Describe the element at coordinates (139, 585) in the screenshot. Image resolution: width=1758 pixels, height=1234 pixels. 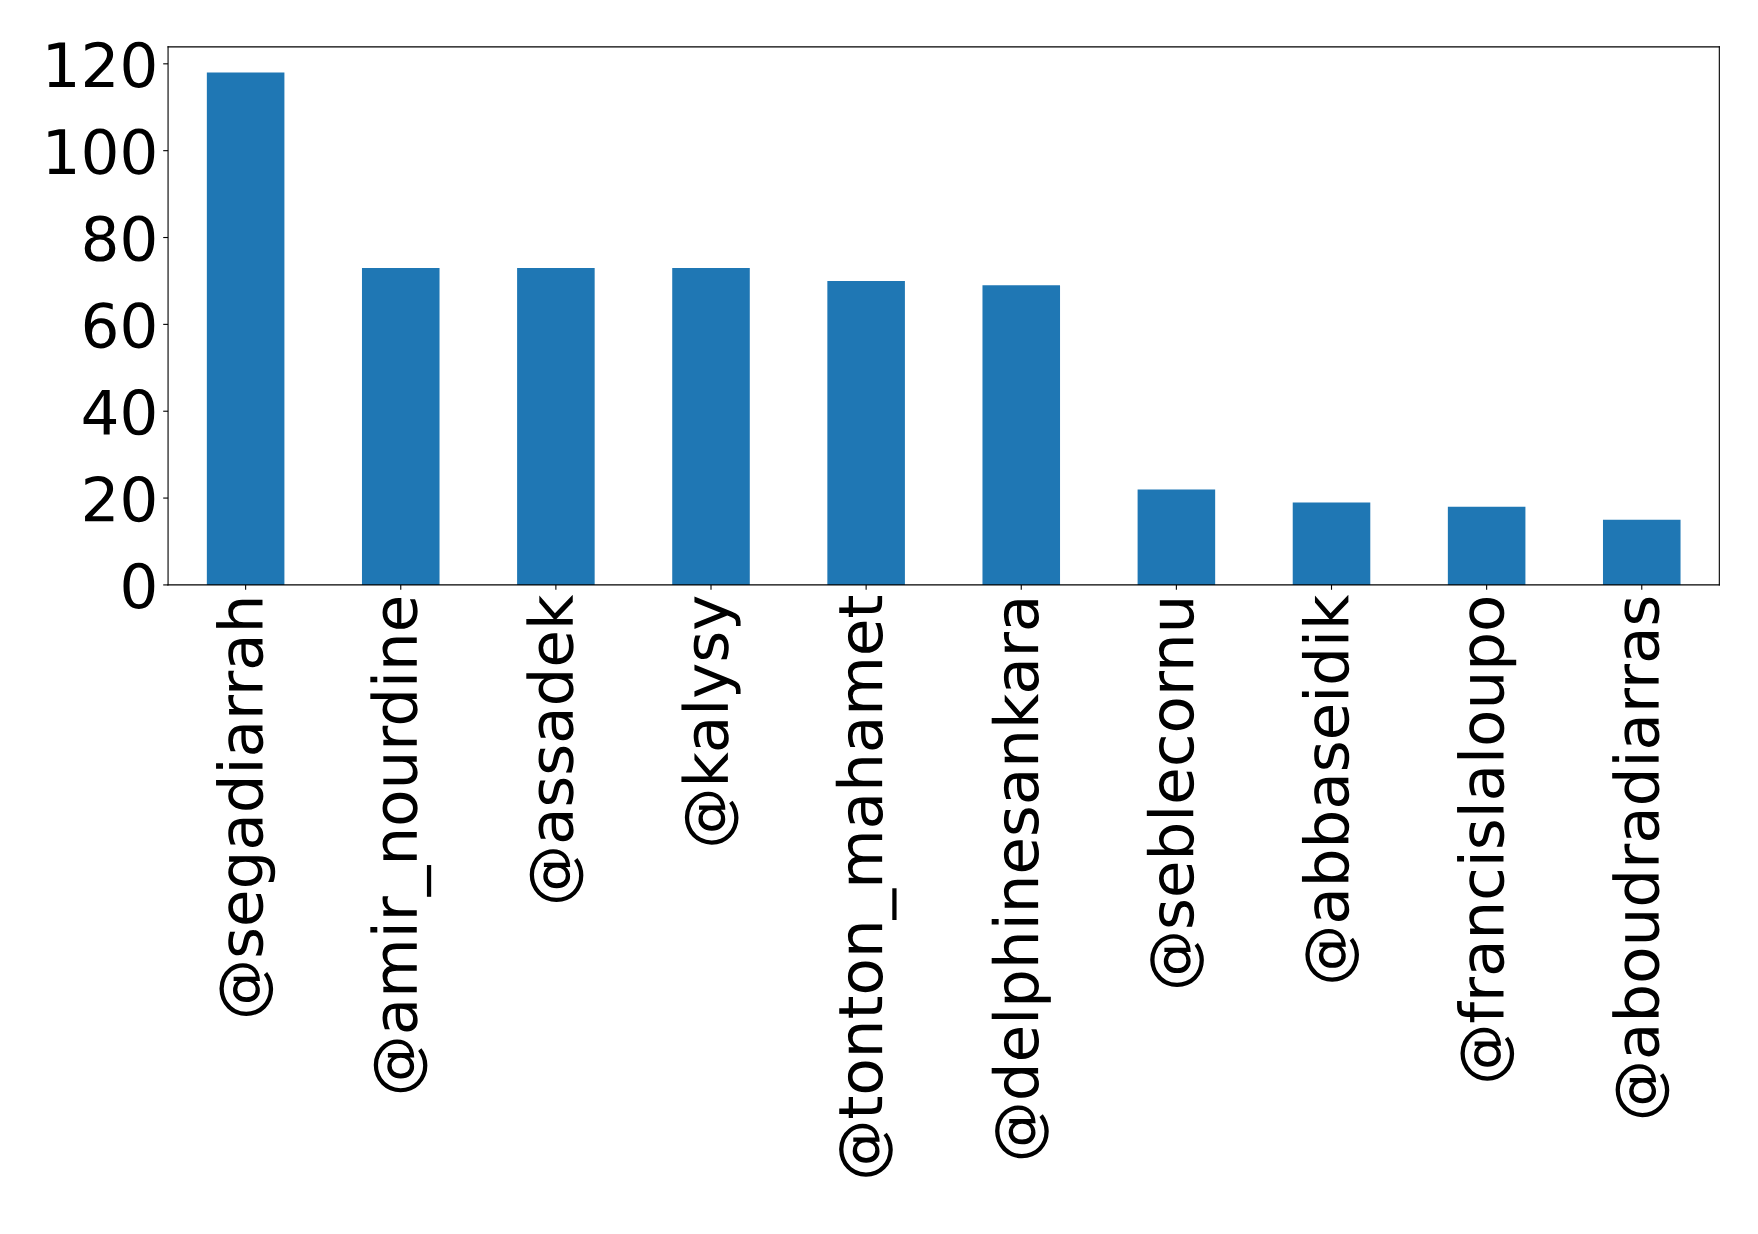
I see `y-tick-label: 0` at that location.